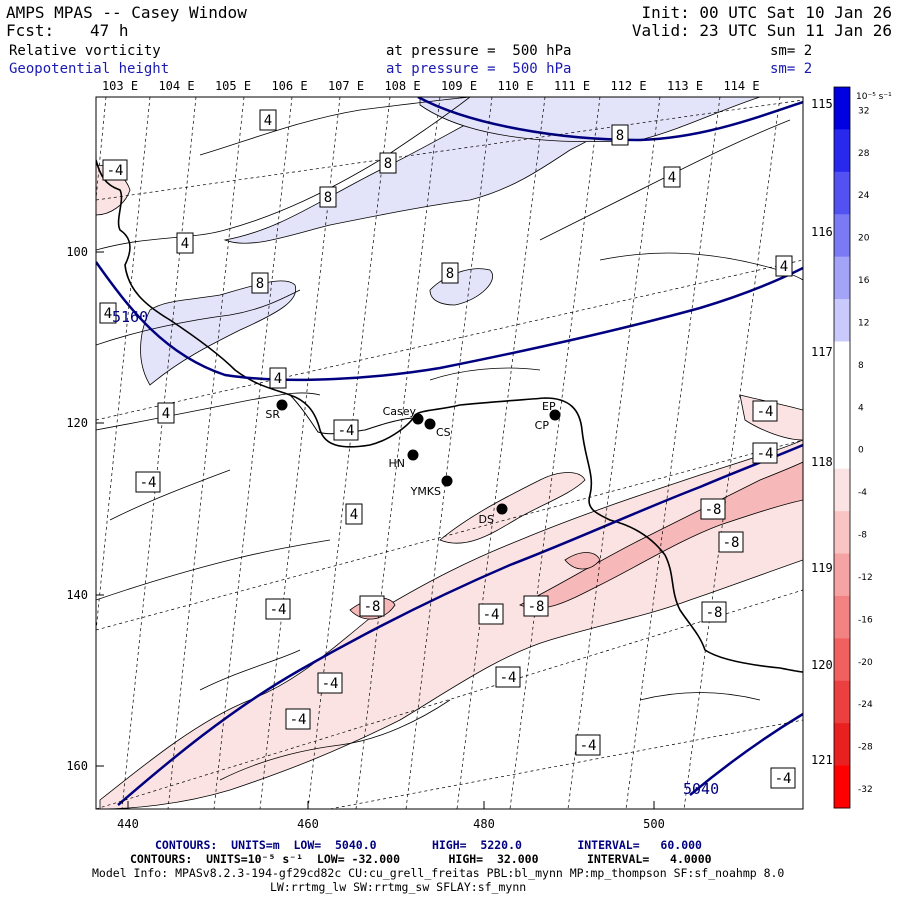 Image resolution: width=900 pixels, height=900 pixels. What do you see at coordinates (404, 459) in the screenshot?
I see `station-hn: HN` at bounding box center [404, 459].